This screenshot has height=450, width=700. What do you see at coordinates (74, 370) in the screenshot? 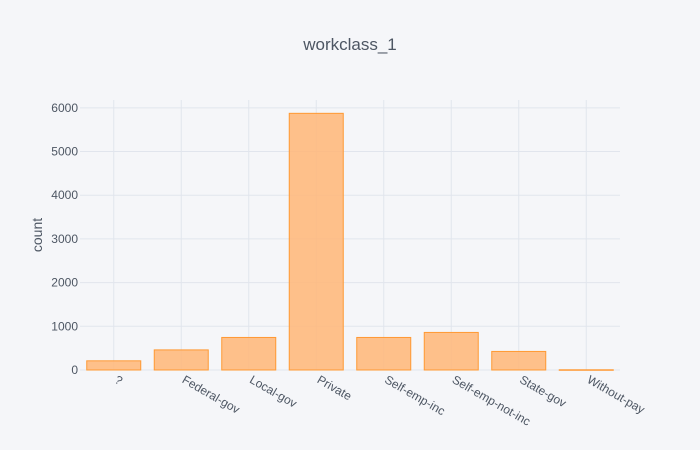
I see `y-tick-label: 0` at bounding box center [74, 370].